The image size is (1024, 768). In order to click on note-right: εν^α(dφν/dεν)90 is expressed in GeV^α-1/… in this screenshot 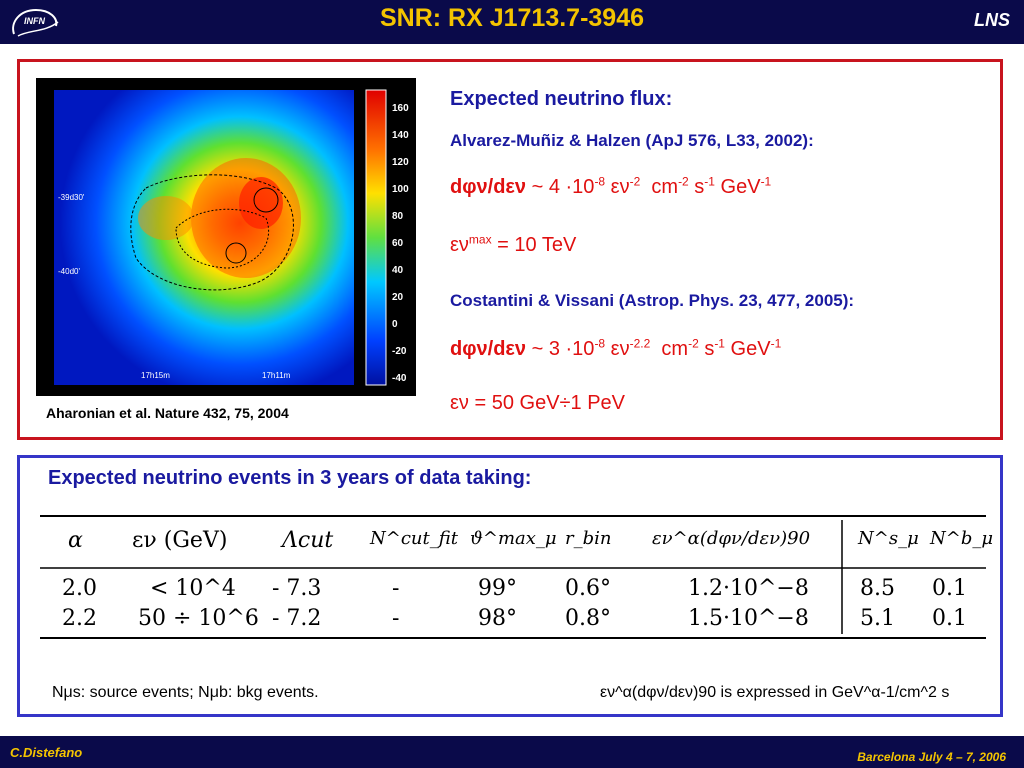, I will do `click(775, 692)`.